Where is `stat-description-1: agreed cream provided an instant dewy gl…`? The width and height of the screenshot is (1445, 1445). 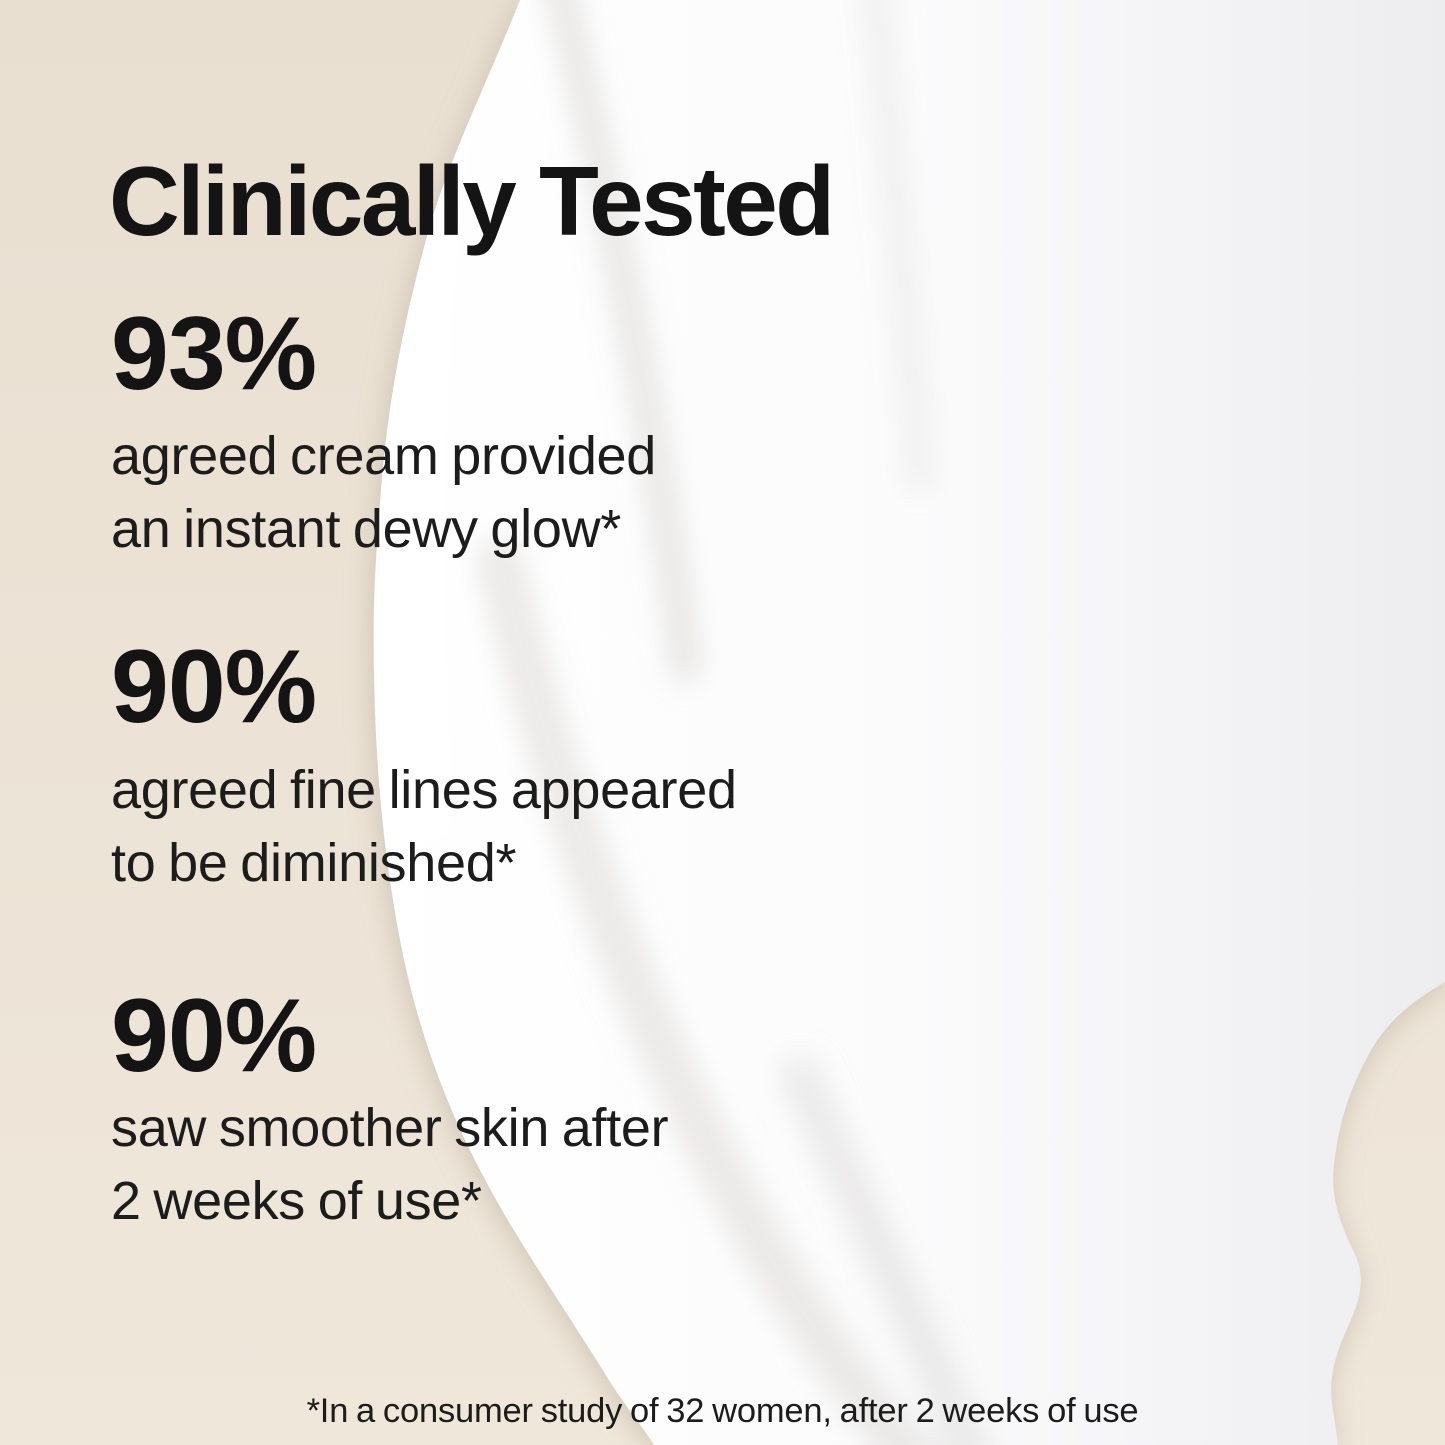
stat-description-1: agreed cream provided an instant dewy gl… is located at coordinates (383, 493).